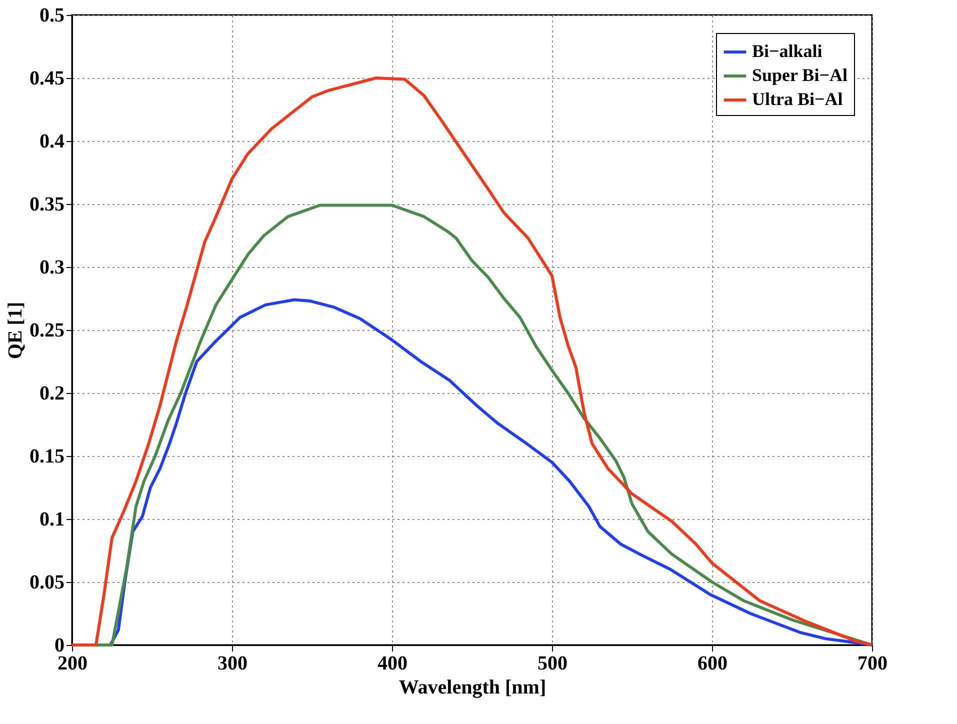  Describe the element at coordinates (52, 15) in the screenshot. I see `y-tick-label: 0.5` at that location.